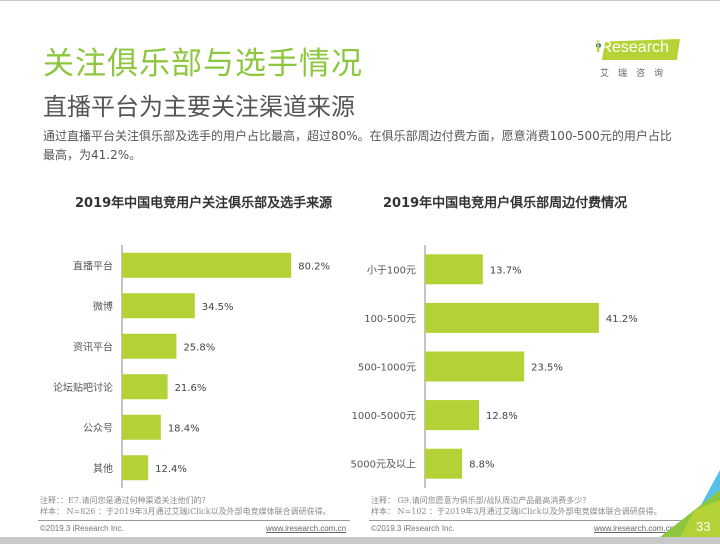 Image resolution: width=720 pixels, height=544 pixels. What do you see at coordinates (636, 74) in the screenshot?
I see `logo-chinese: 艾瑞咨询` at bounding box center [636, 74].